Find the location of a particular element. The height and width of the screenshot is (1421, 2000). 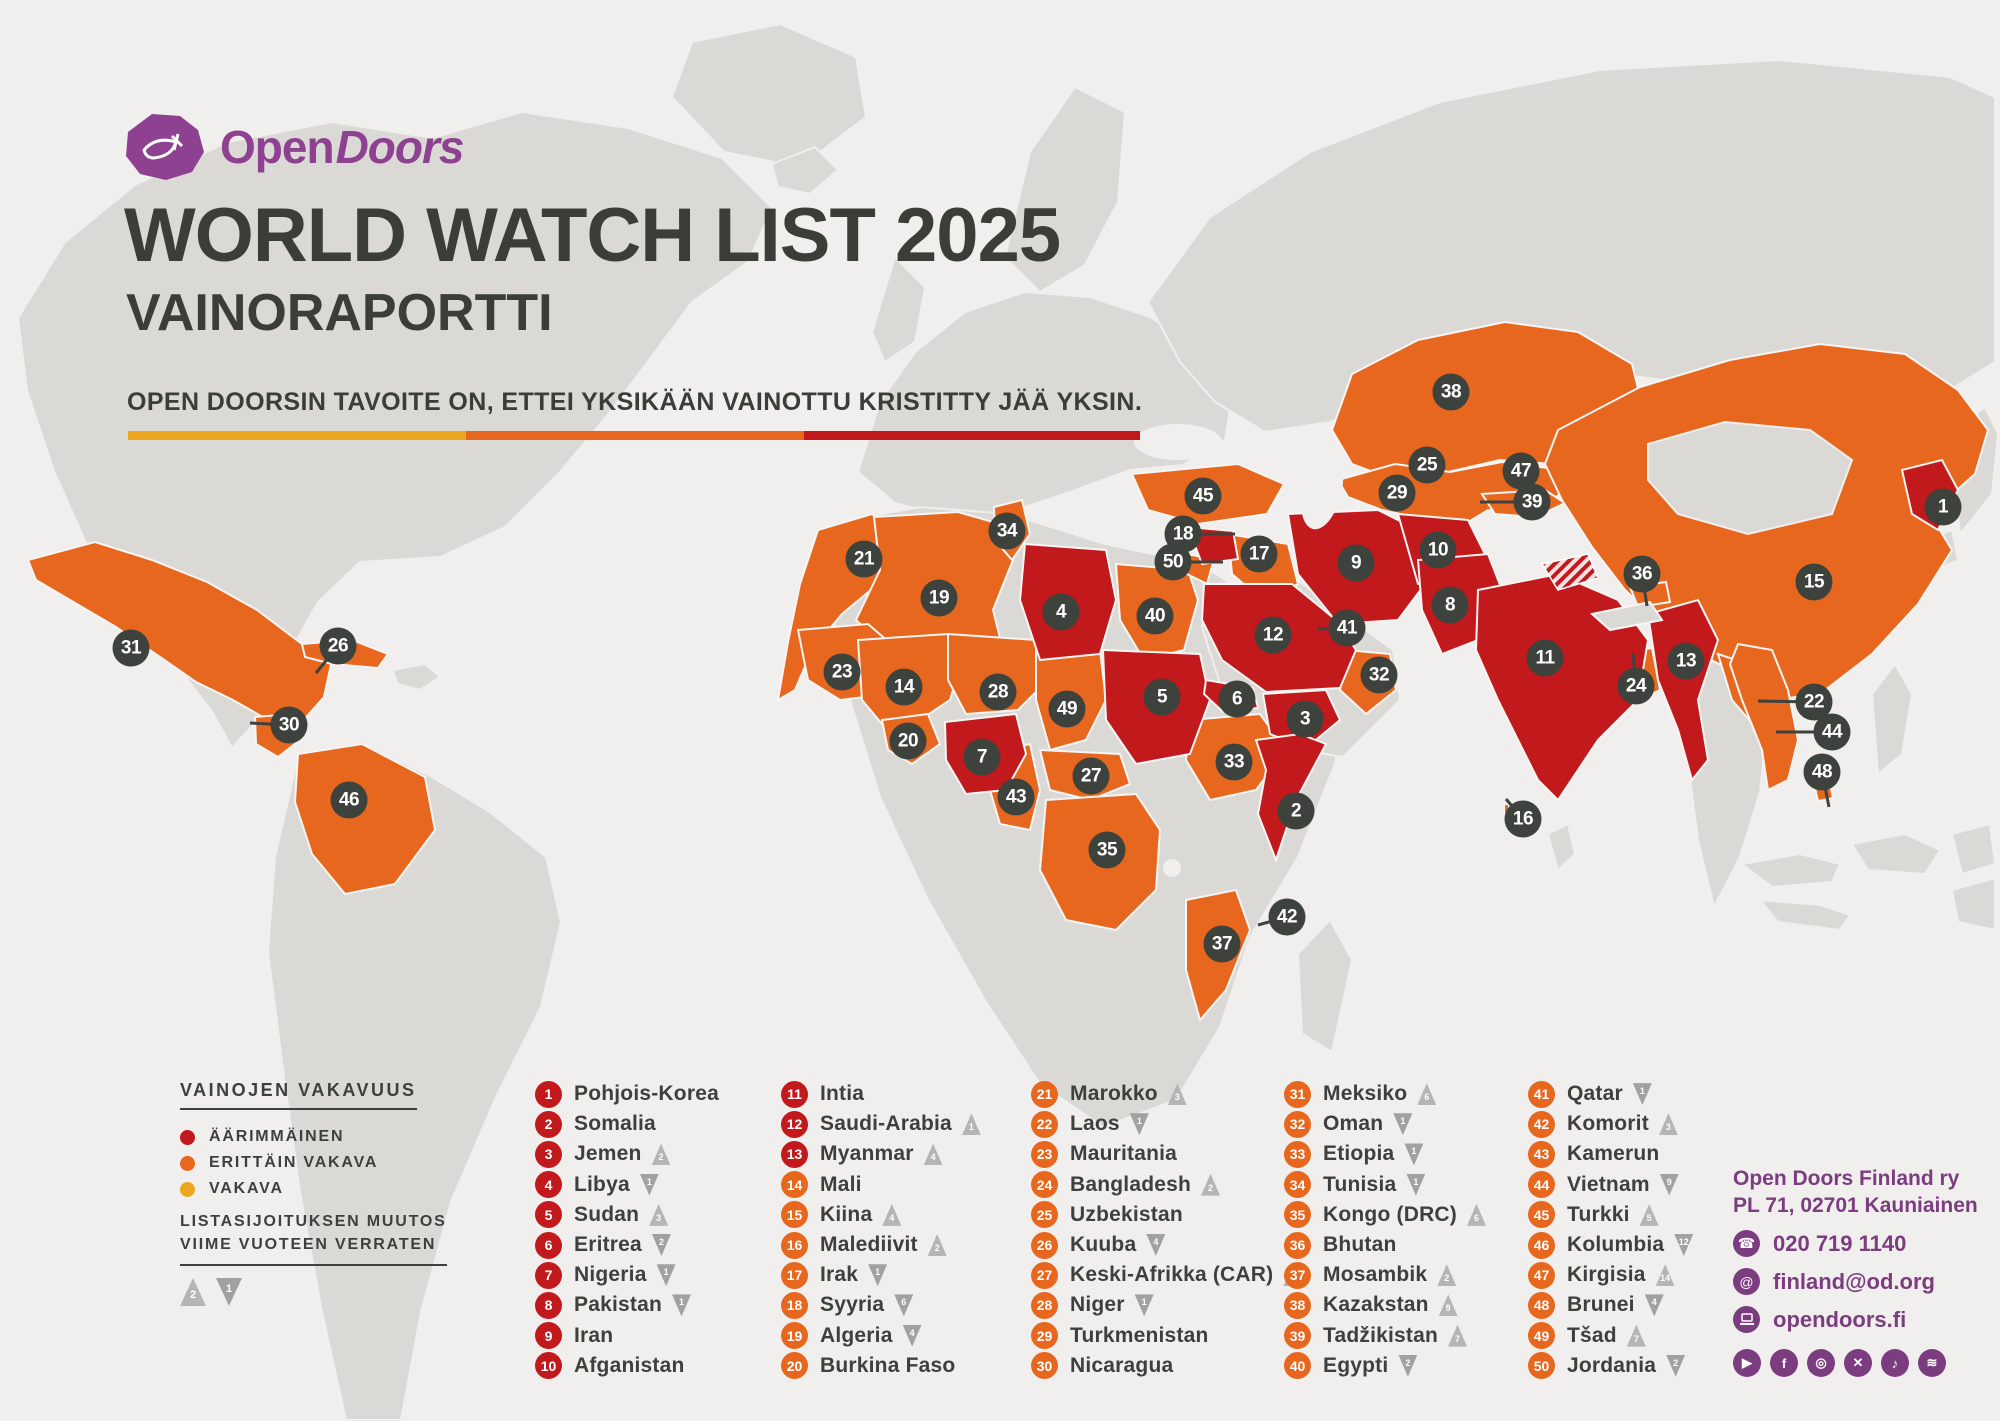

rank-down-icon: 2 is located at coordinates (1676, 1365).